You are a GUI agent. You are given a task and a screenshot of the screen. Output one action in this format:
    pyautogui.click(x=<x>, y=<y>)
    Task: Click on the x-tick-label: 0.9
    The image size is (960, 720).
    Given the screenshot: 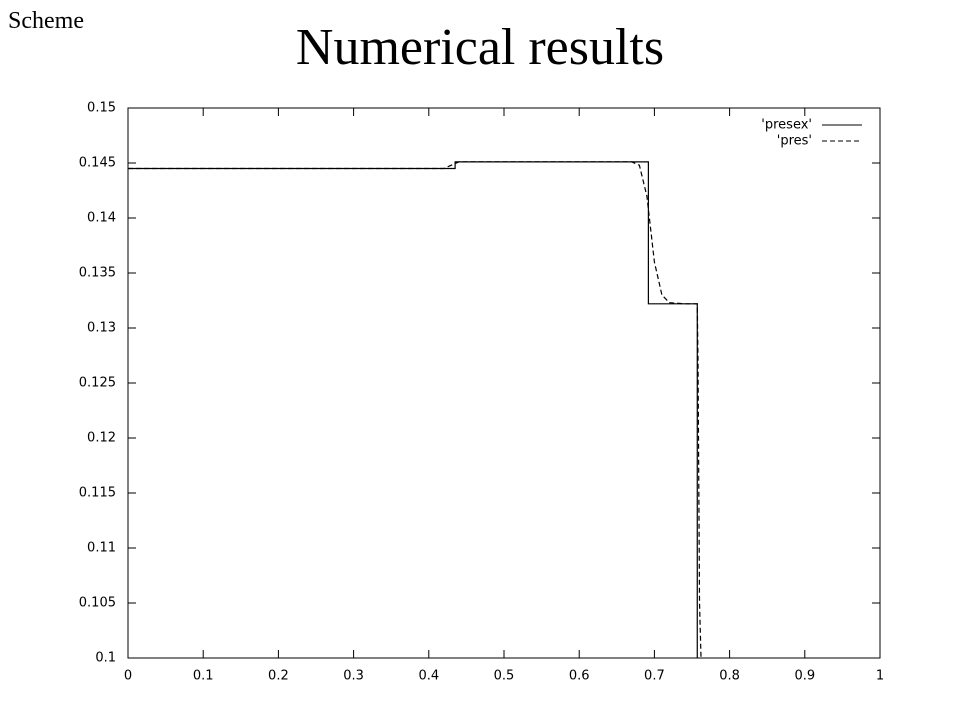 What is the action you would take?
    pyautogui.click(x=804, y=676)
    